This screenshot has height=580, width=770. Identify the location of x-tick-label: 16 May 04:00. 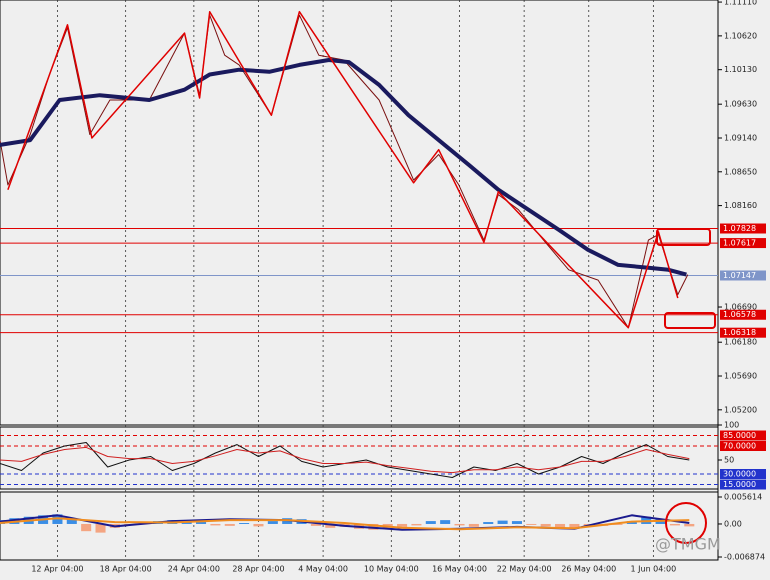
(459, 569).